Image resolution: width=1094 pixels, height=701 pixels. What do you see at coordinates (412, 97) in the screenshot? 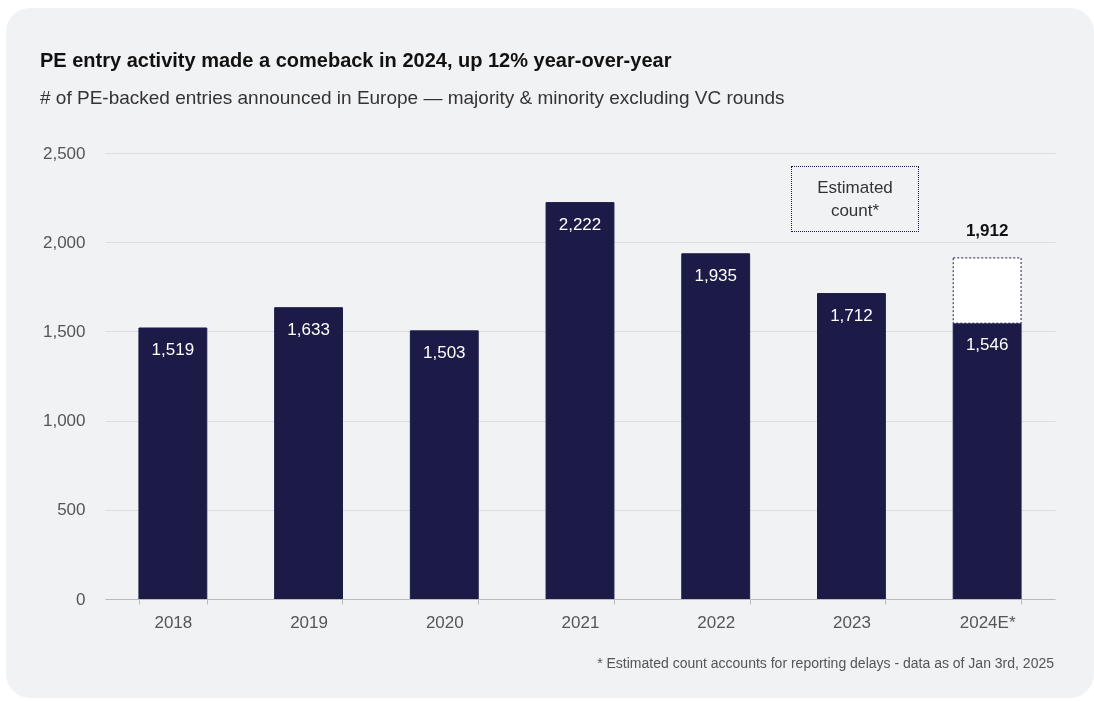
I see `chart-subtitle: # of PE-backed entries announced in Europe — majority & minority excluding VC rounds` at bounding box center [412, 97].